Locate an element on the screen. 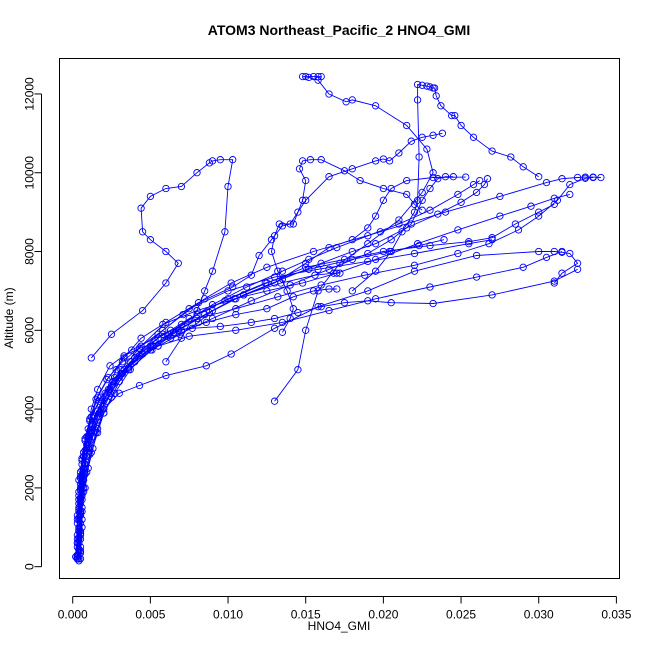 The image size is (650, 650). x-tick-label: 0.015 is located at coordinates (306, 615).